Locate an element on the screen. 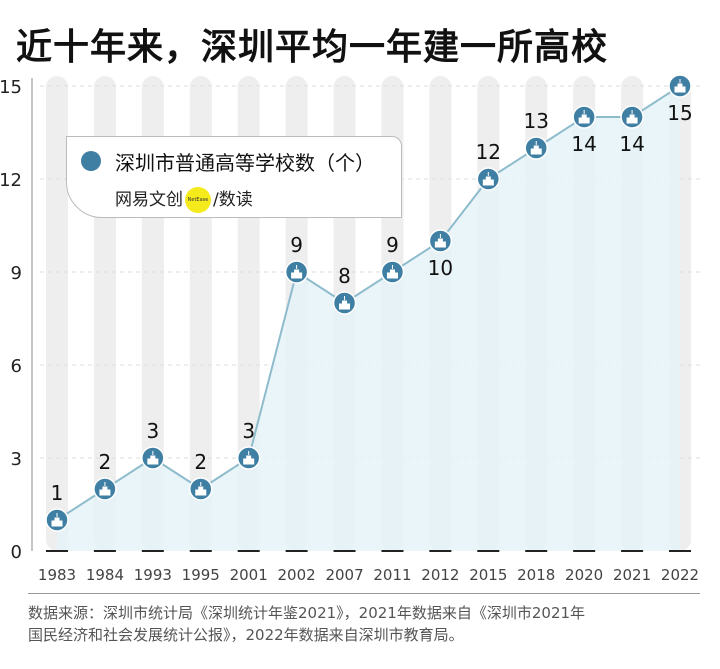 Image resolution: width=720 pixels, height=669 pixels. chart-title: 近十年来，深圳平均一年建一所高校 is located at coordinates (312, 47).